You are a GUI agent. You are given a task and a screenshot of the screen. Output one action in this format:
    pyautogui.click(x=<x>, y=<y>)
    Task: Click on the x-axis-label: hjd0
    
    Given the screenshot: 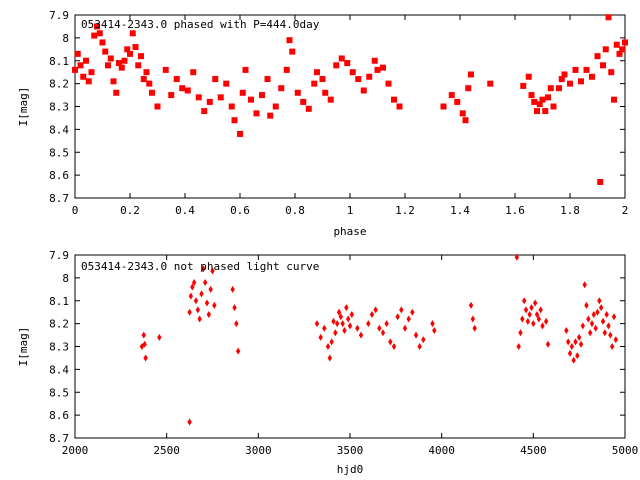 What is the action you would take?
    pyautogui.click(x=350, y=469)
    